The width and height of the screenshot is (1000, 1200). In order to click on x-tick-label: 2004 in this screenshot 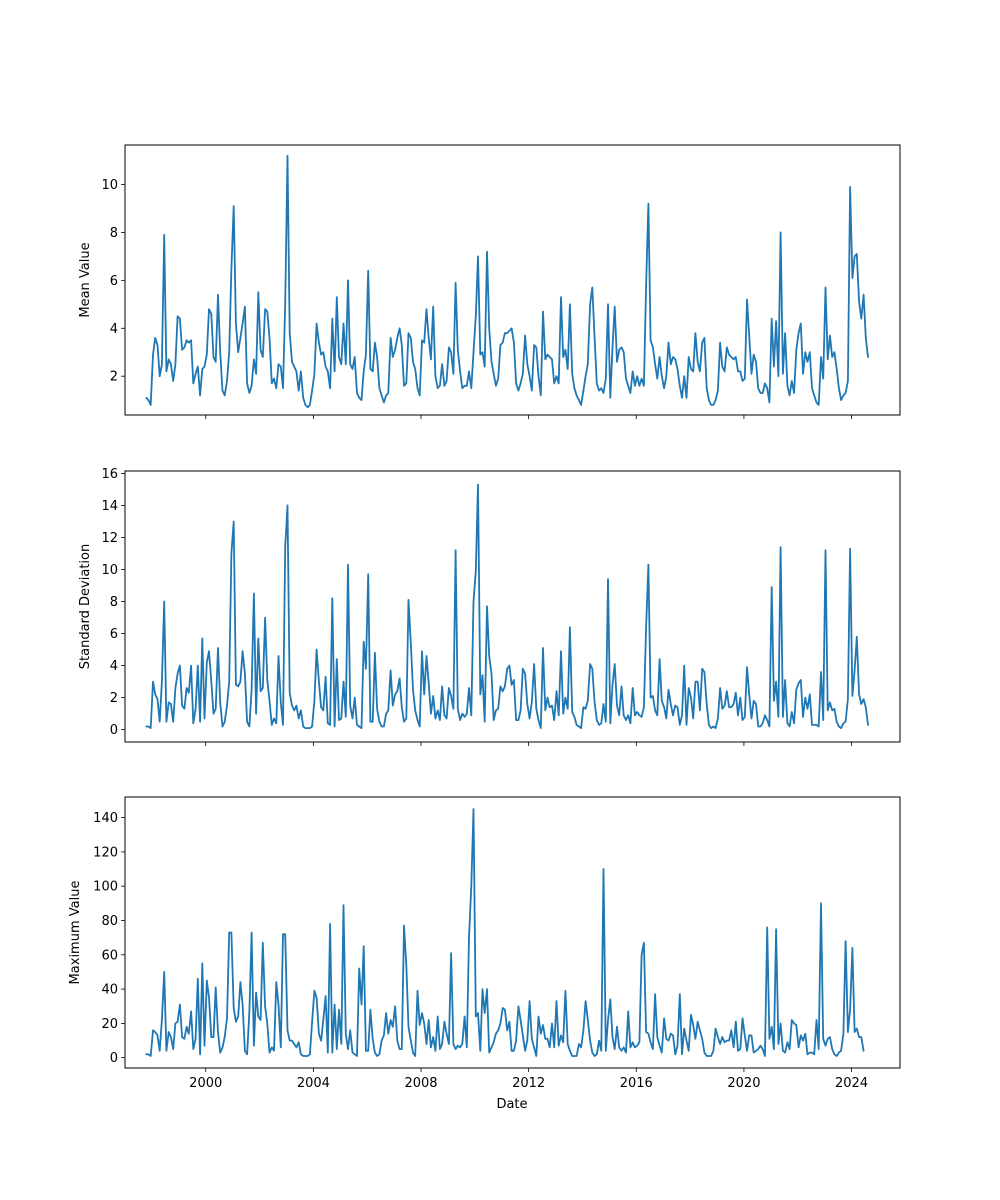, I will do `click(313, 1083)`.